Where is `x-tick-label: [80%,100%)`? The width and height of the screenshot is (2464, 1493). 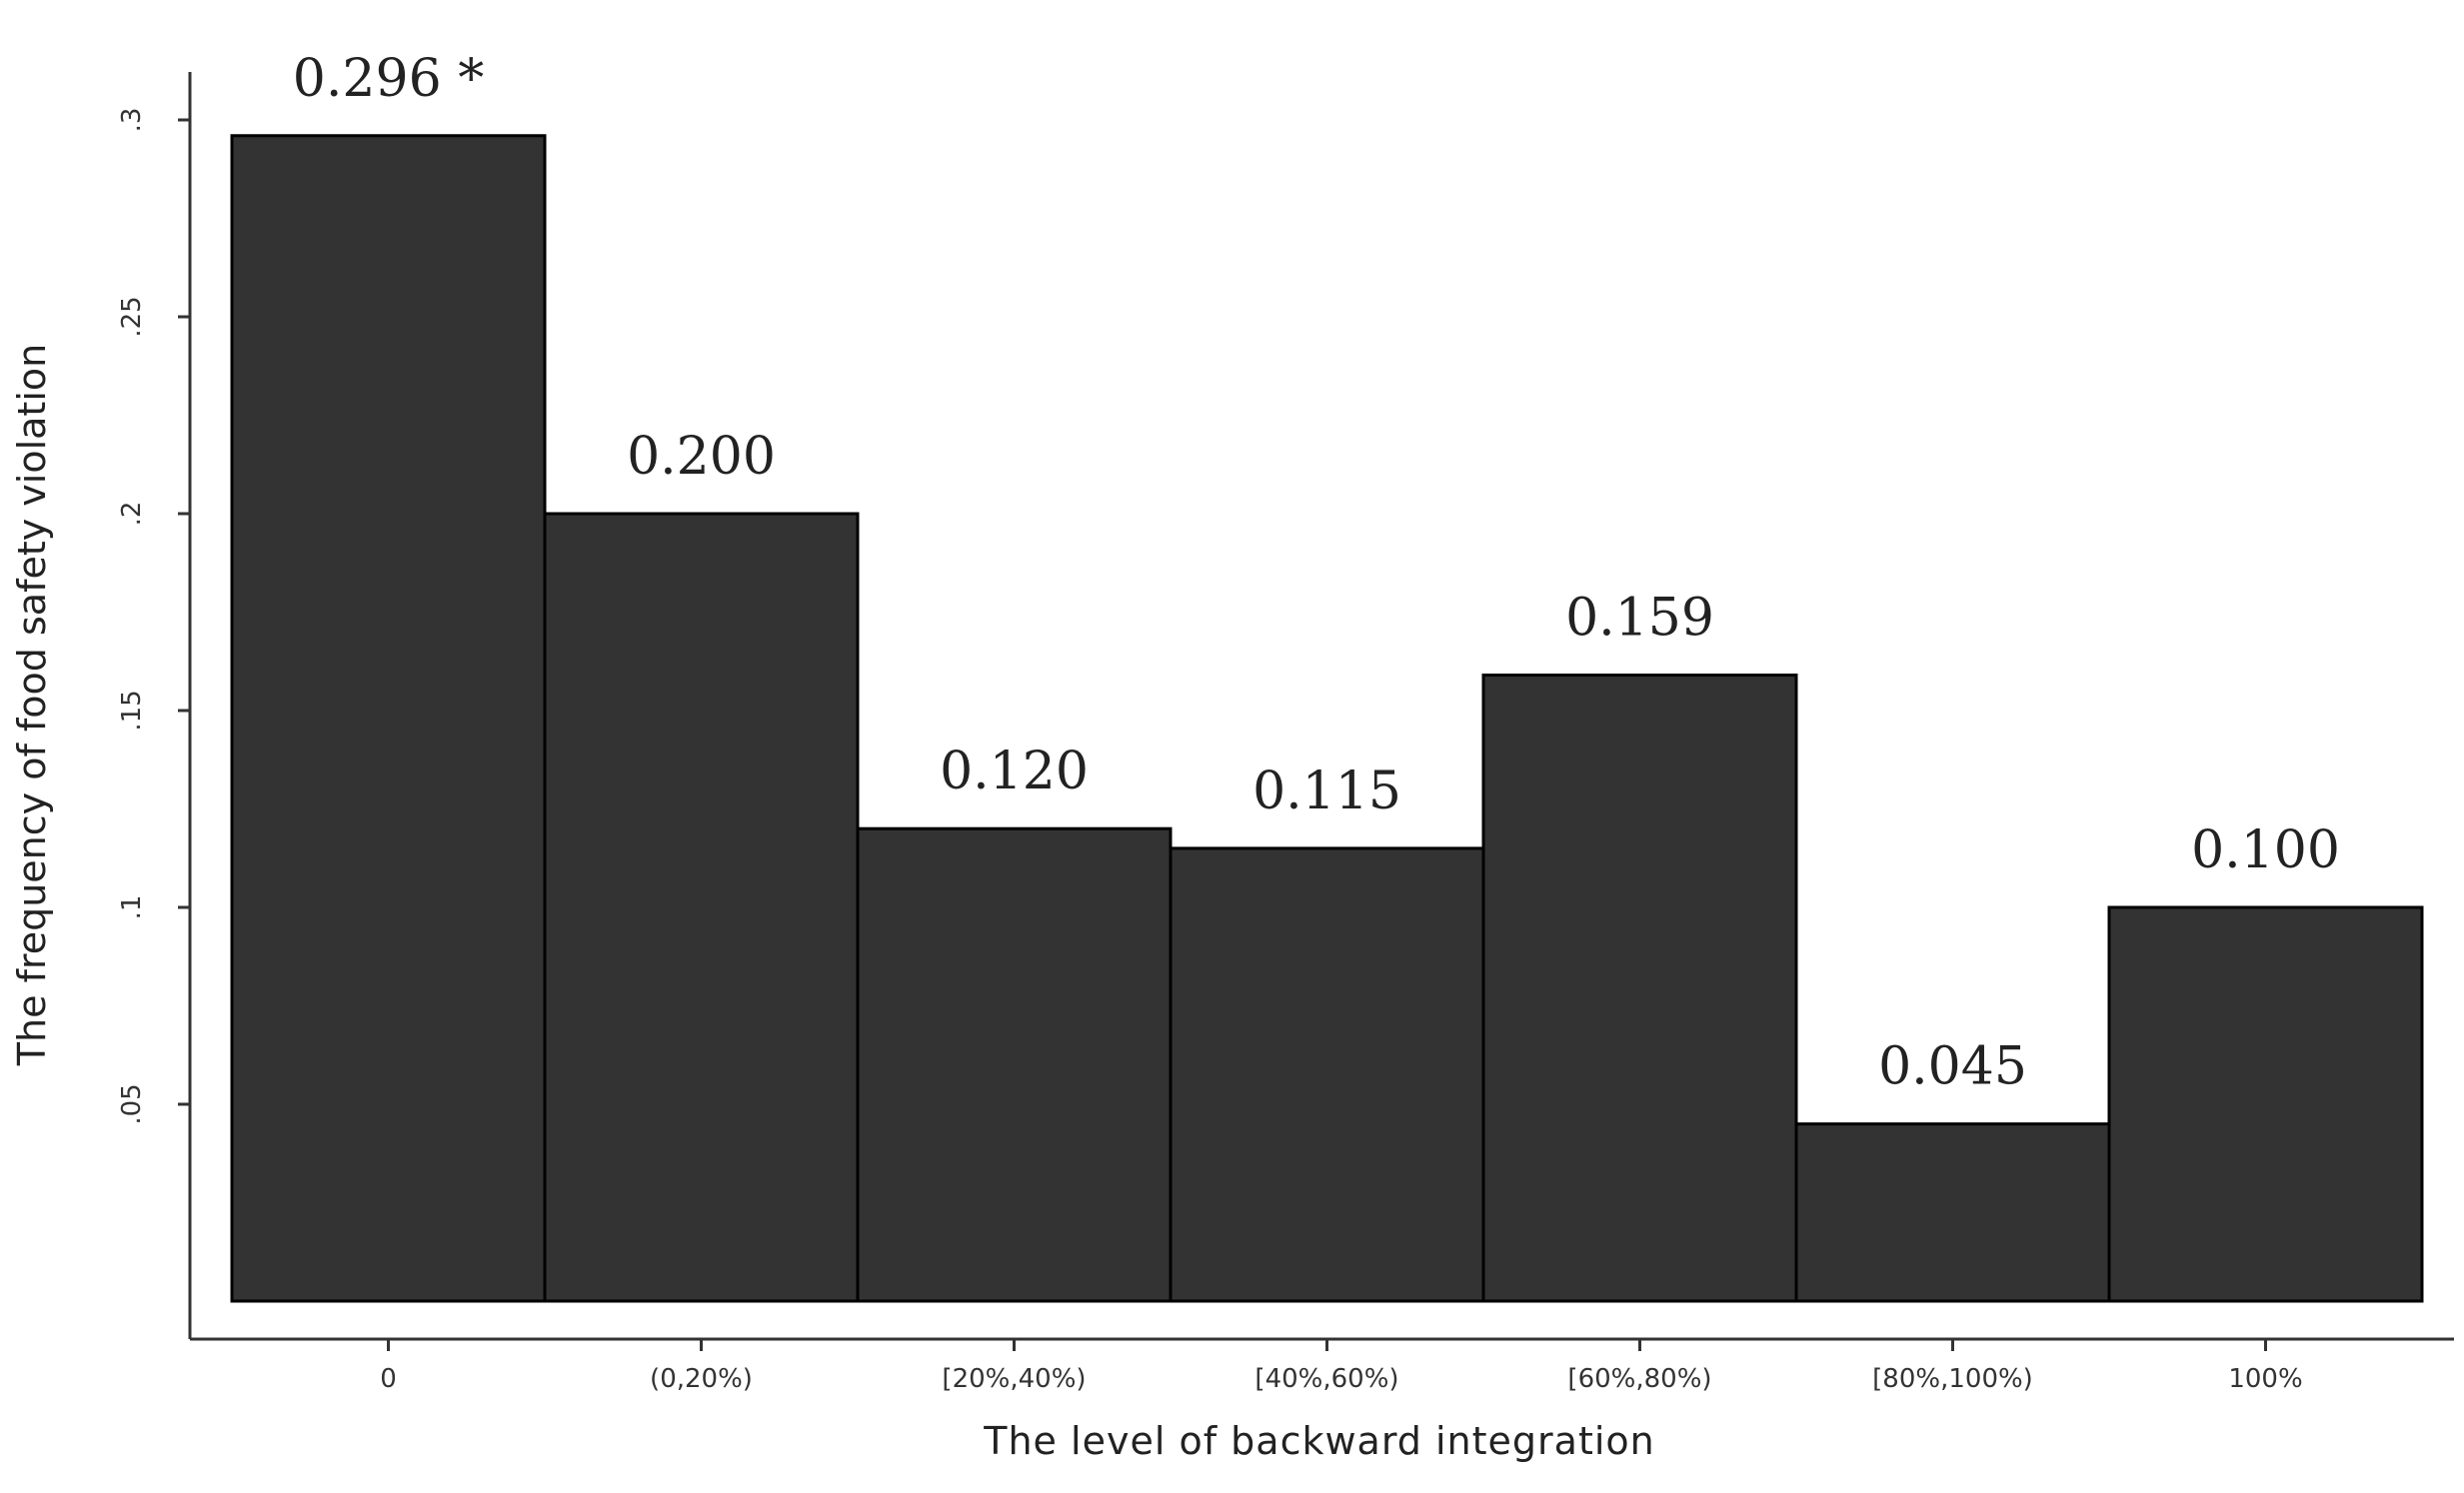 x-tick-label: [80%,100%) is located at coordinates (1952, 1379).